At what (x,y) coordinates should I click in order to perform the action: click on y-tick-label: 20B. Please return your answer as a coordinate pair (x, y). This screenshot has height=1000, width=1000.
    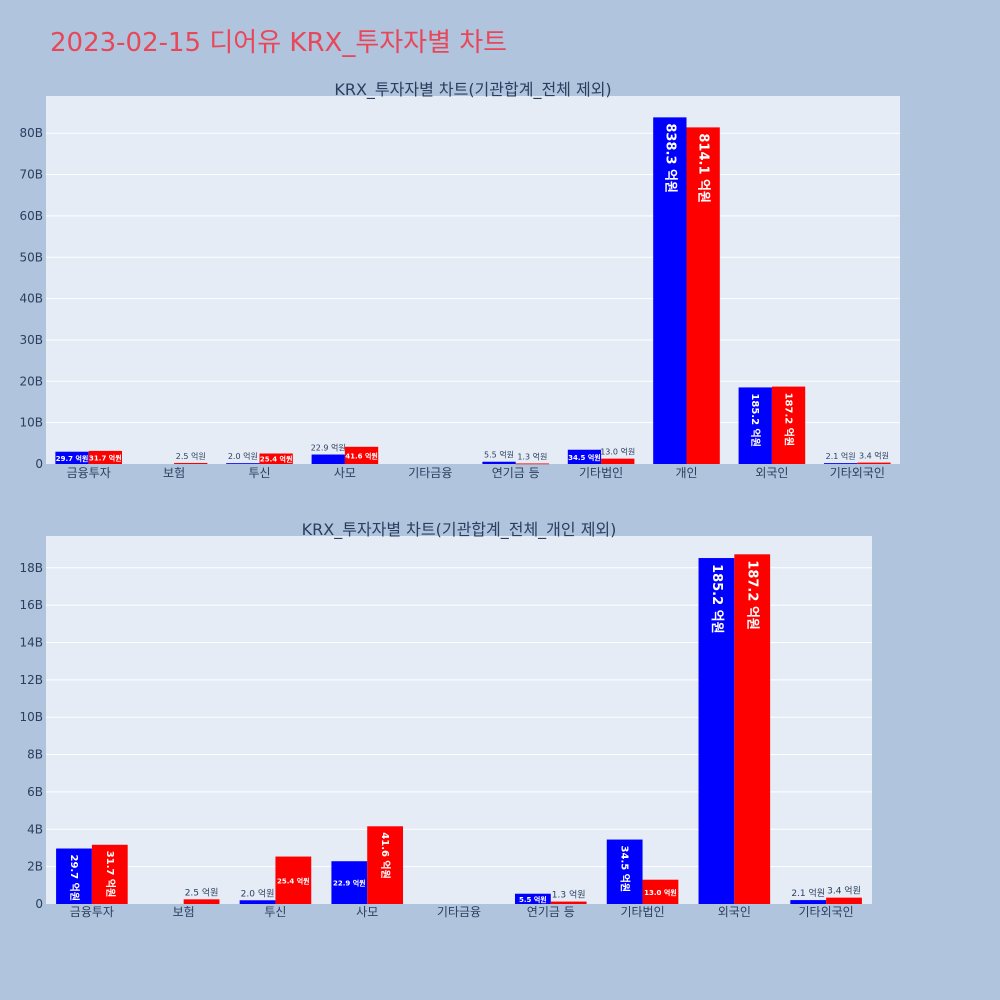
    Looking at the image, I should click on (31, 381).